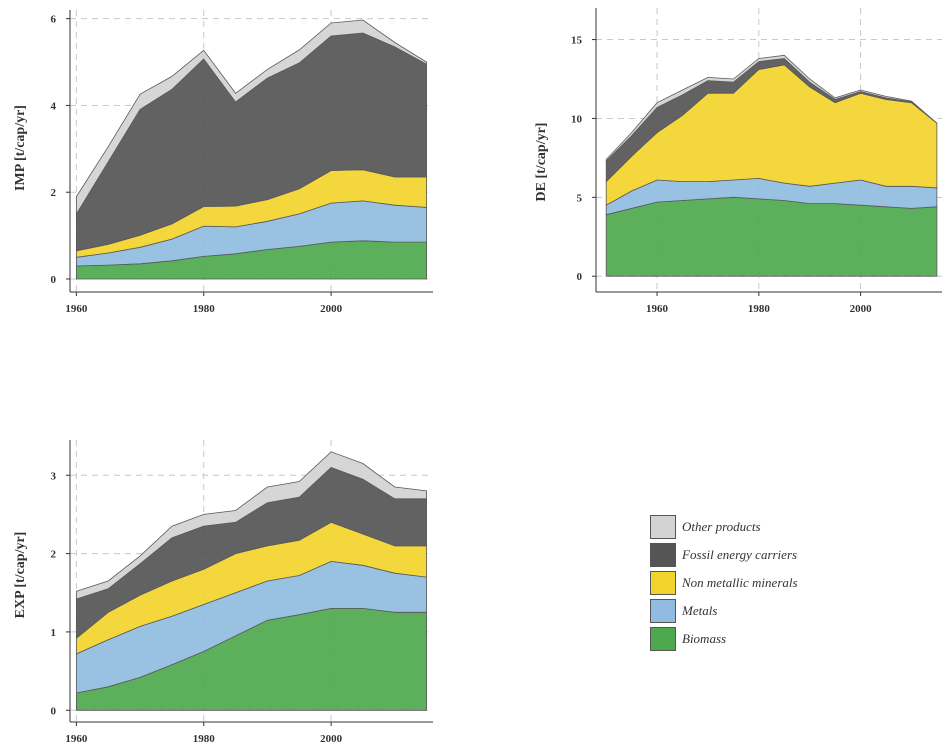  I want to click on imp-x-tick-label-2000: 2000, so click(331, 309).